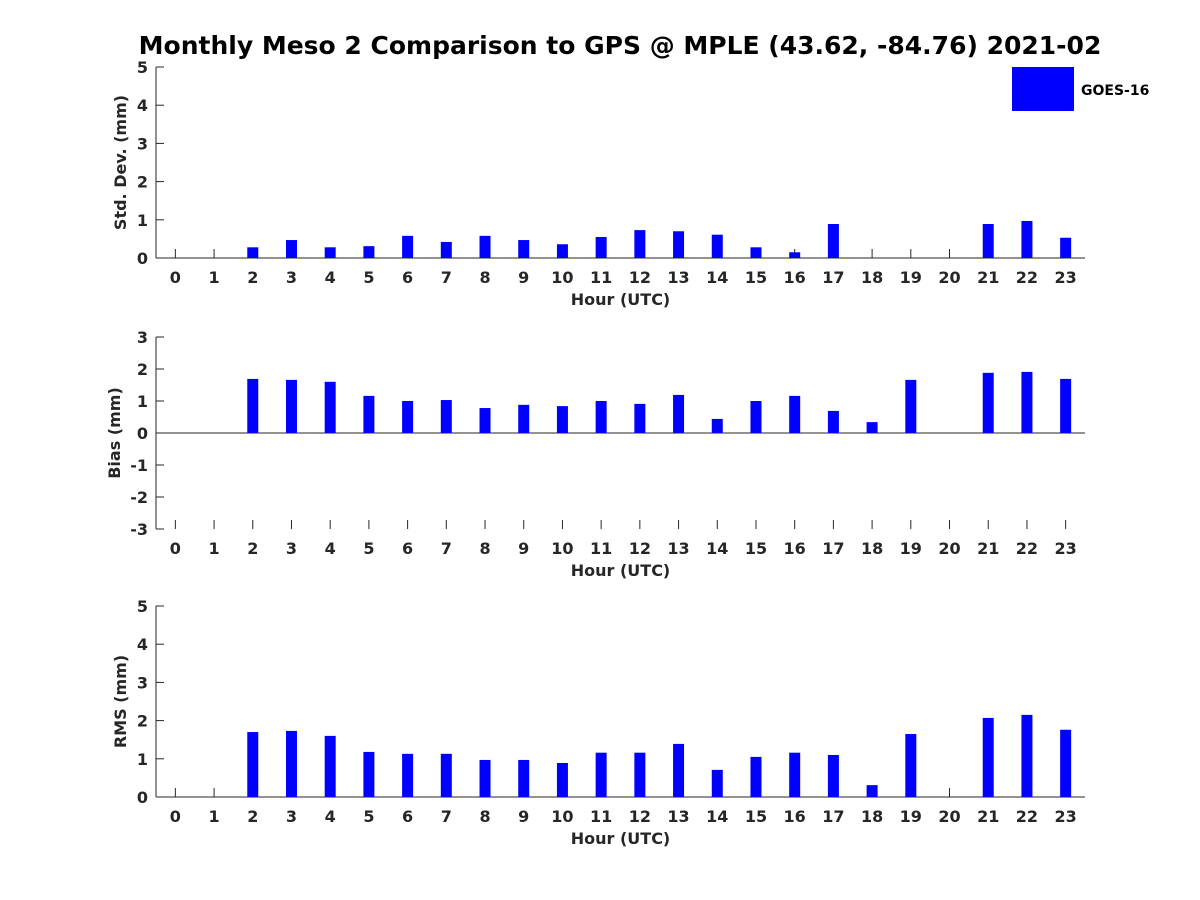  Describe the element at coordinates (911, 816) in the screenshot. I see `x-tick-label: 19` at that location.